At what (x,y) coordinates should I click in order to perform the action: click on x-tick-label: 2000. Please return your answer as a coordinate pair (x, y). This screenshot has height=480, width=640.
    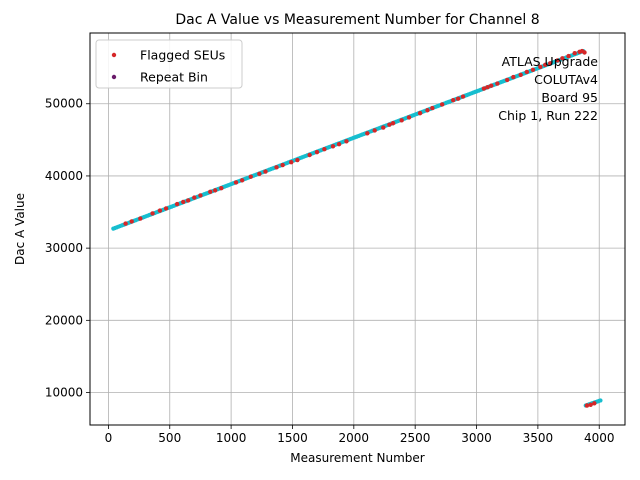
    Looking at the image, I should click on (354, 438).